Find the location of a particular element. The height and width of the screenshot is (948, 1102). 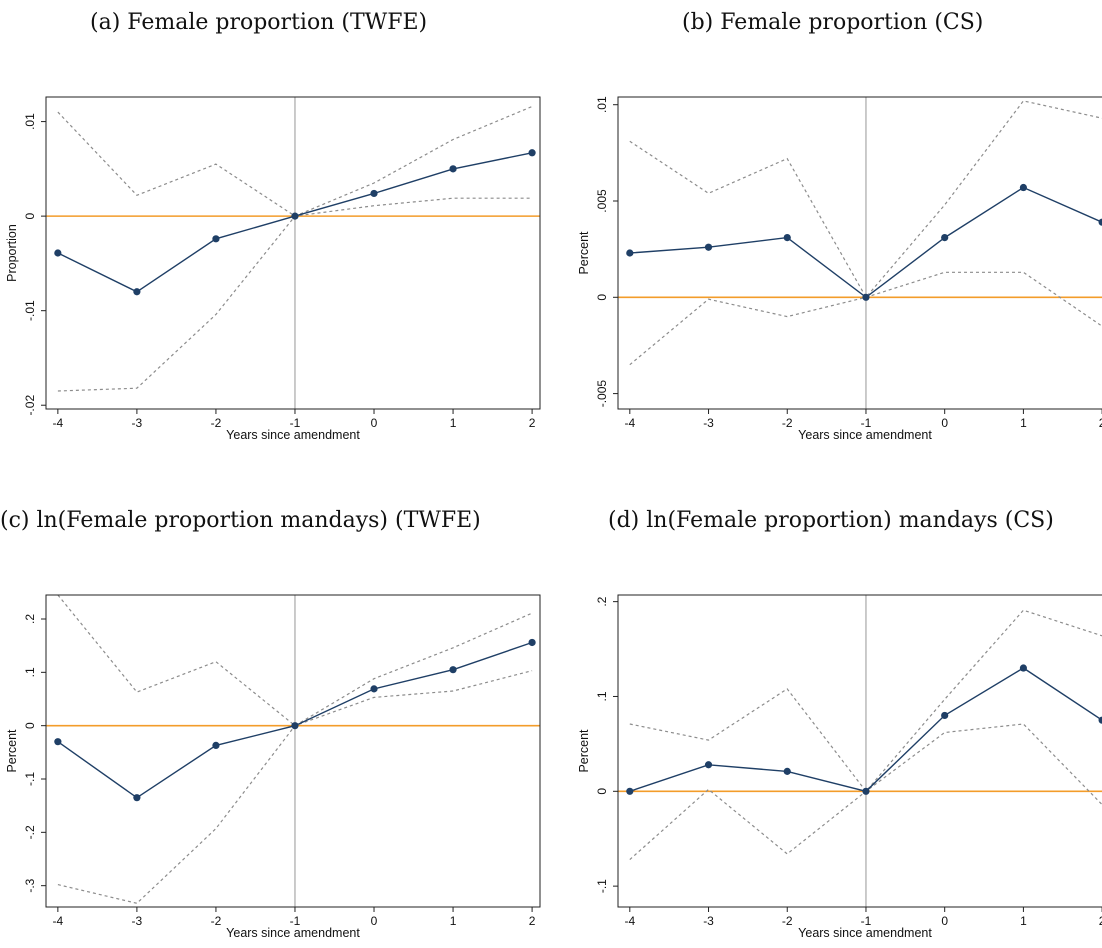

panel-c-title: (c) ln(Female proportion mandays) (TWFE) is located at coordinates (240, 520).